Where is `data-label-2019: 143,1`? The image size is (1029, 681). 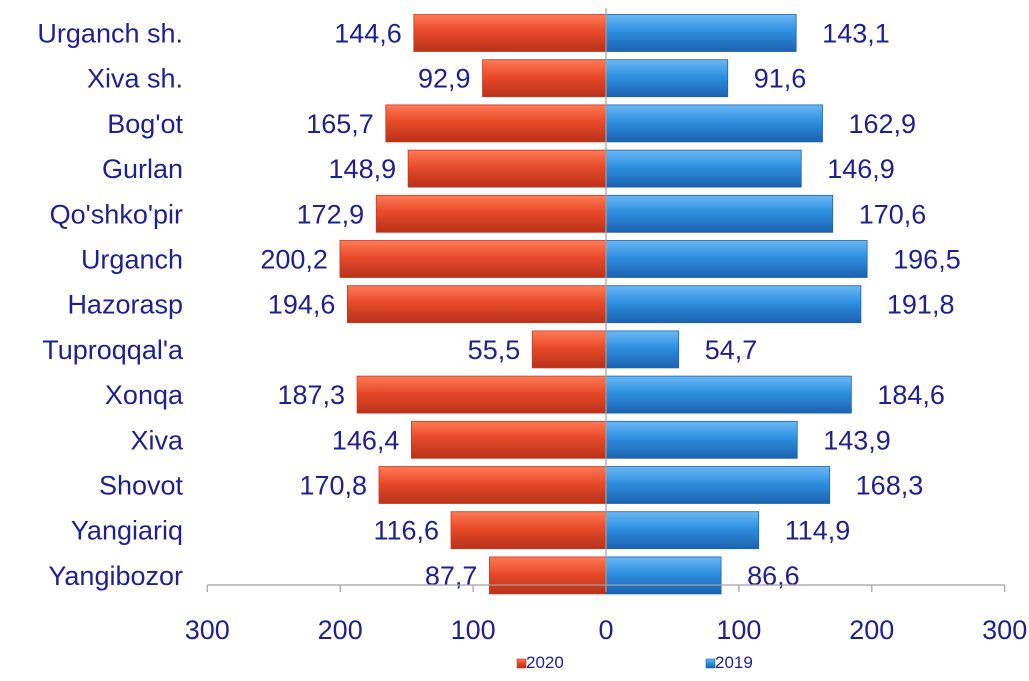 data-label-2019: 143,1 is located at coordinates (856, 34).